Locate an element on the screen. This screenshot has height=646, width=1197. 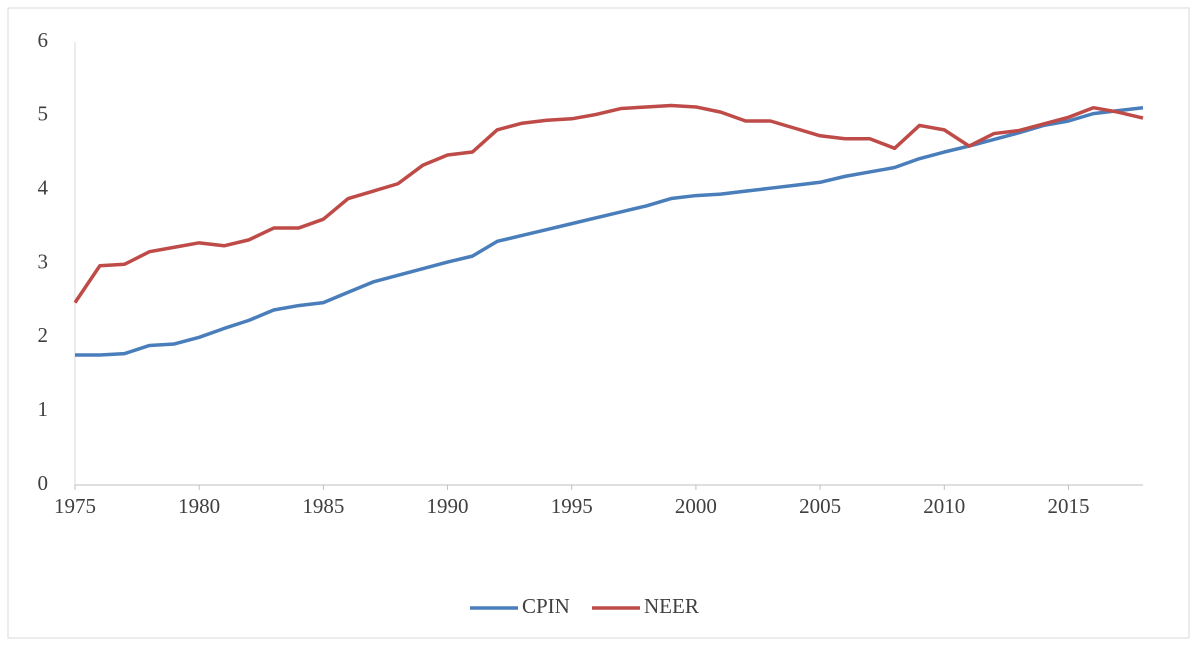
y-tick-label: 0 is located at coordinates (43, 483).